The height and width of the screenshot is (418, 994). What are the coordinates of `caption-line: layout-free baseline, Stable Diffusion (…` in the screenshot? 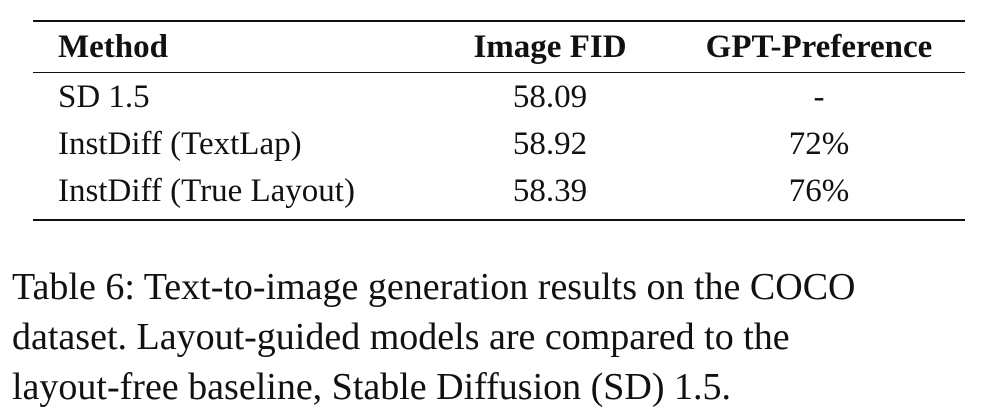 It's located at (372, 387).